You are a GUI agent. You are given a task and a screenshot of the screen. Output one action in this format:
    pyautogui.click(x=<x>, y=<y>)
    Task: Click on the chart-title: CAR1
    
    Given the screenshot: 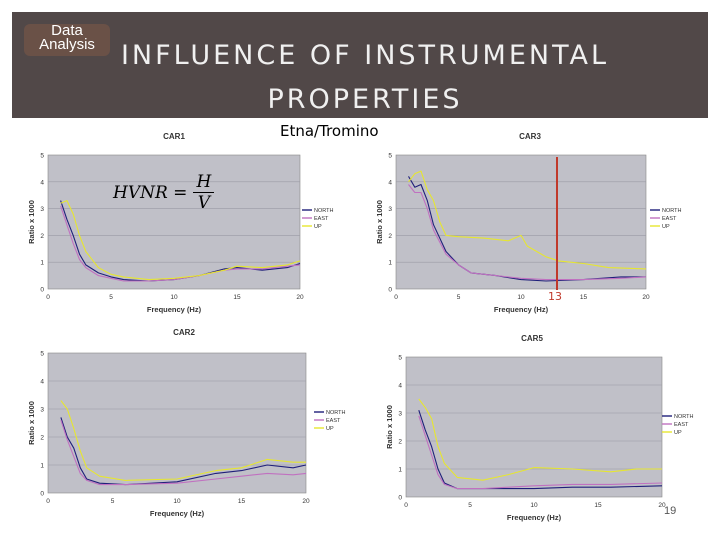 What is the action you would take?
    pyautogui.click(x=174, y=136)
    